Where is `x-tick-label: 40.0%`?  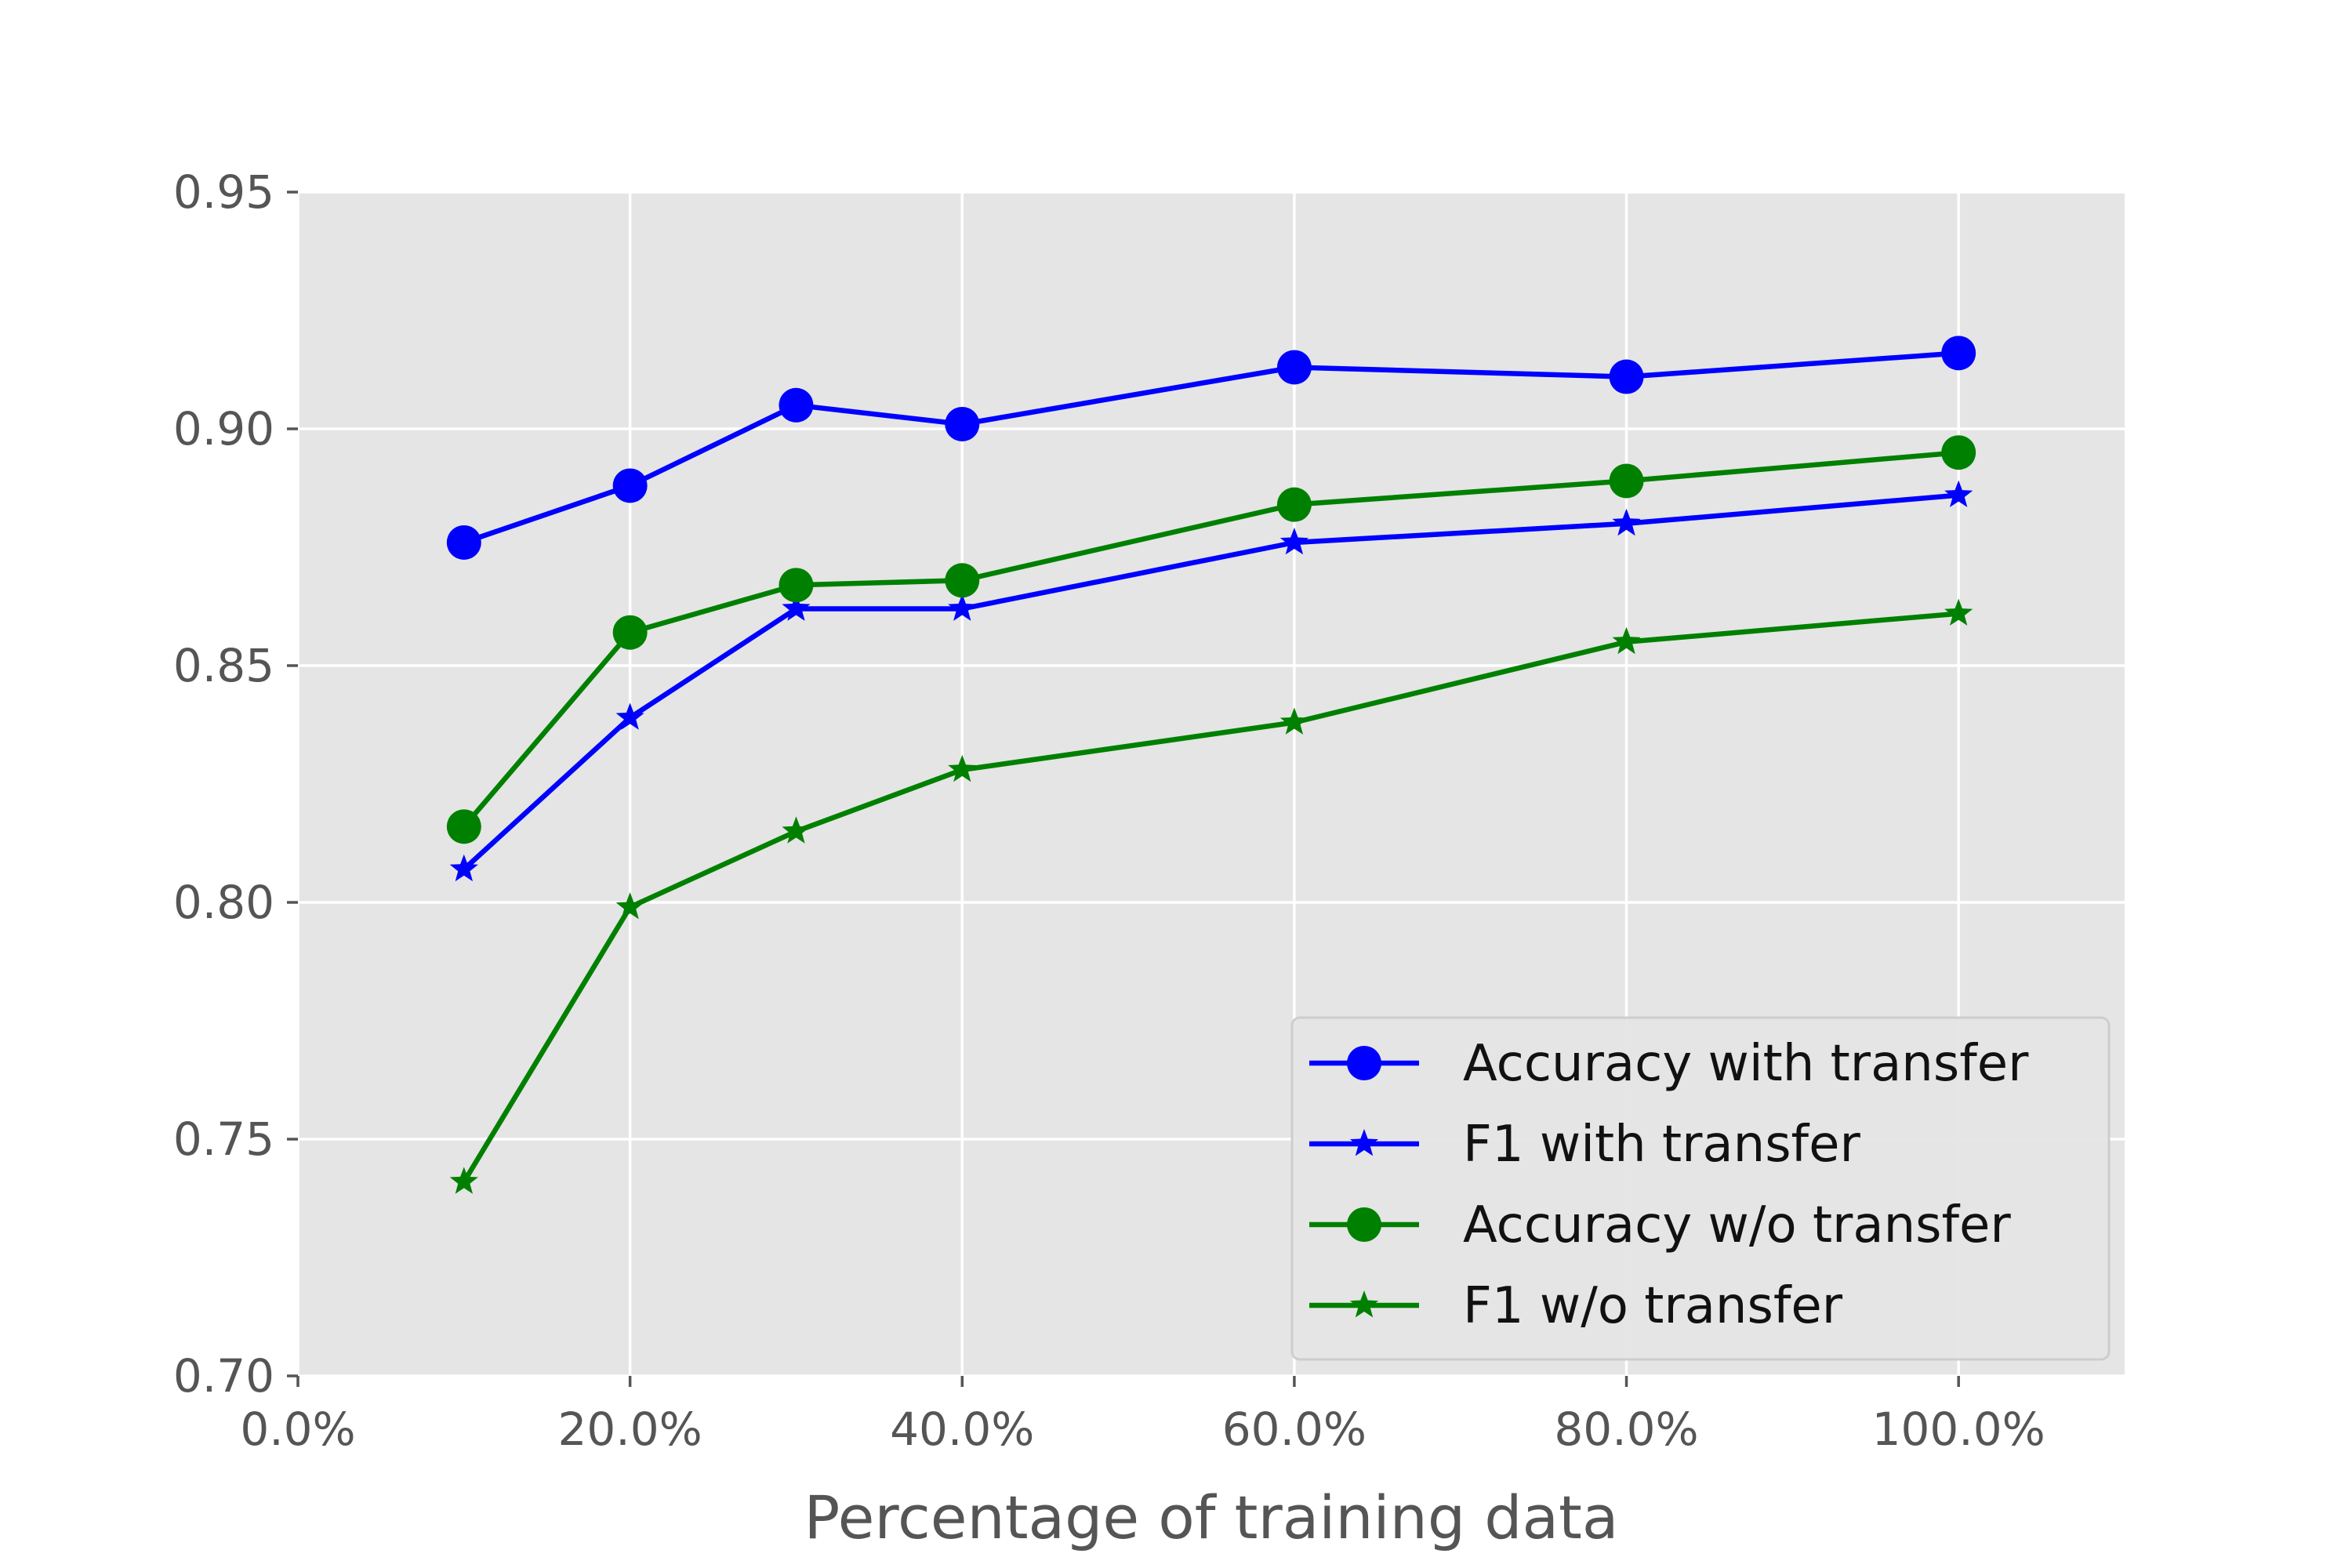
x-tick-label: 40.0% is located at coordinates (962, 1429).